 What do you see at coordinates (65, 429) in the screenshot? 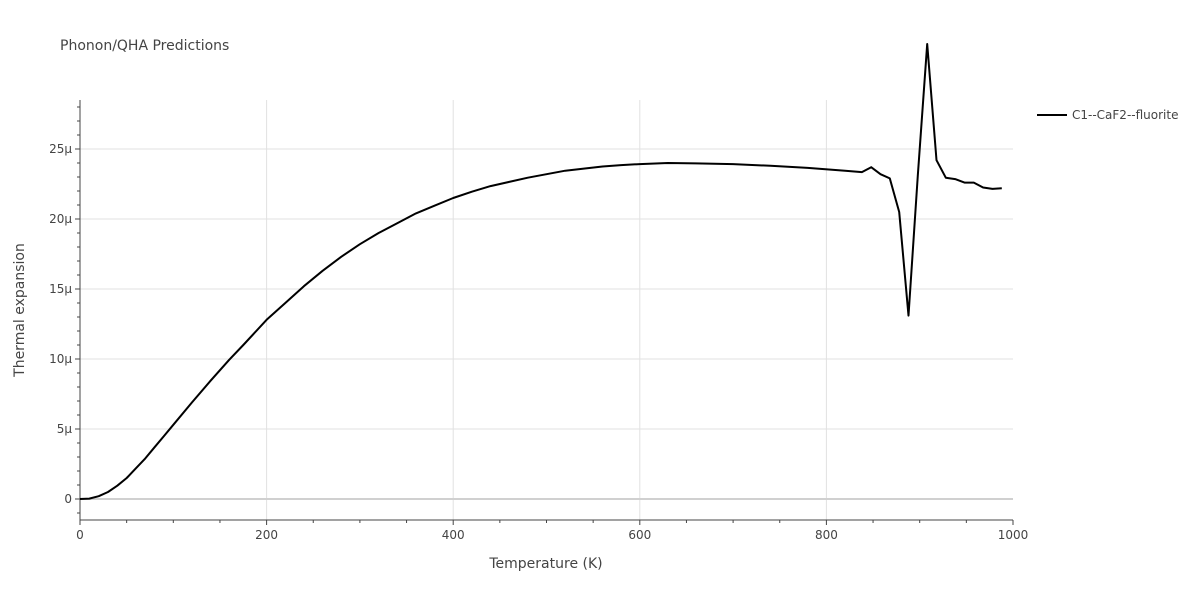
I see `y-tick-label: 5μ` at bounding box center [65, 429].